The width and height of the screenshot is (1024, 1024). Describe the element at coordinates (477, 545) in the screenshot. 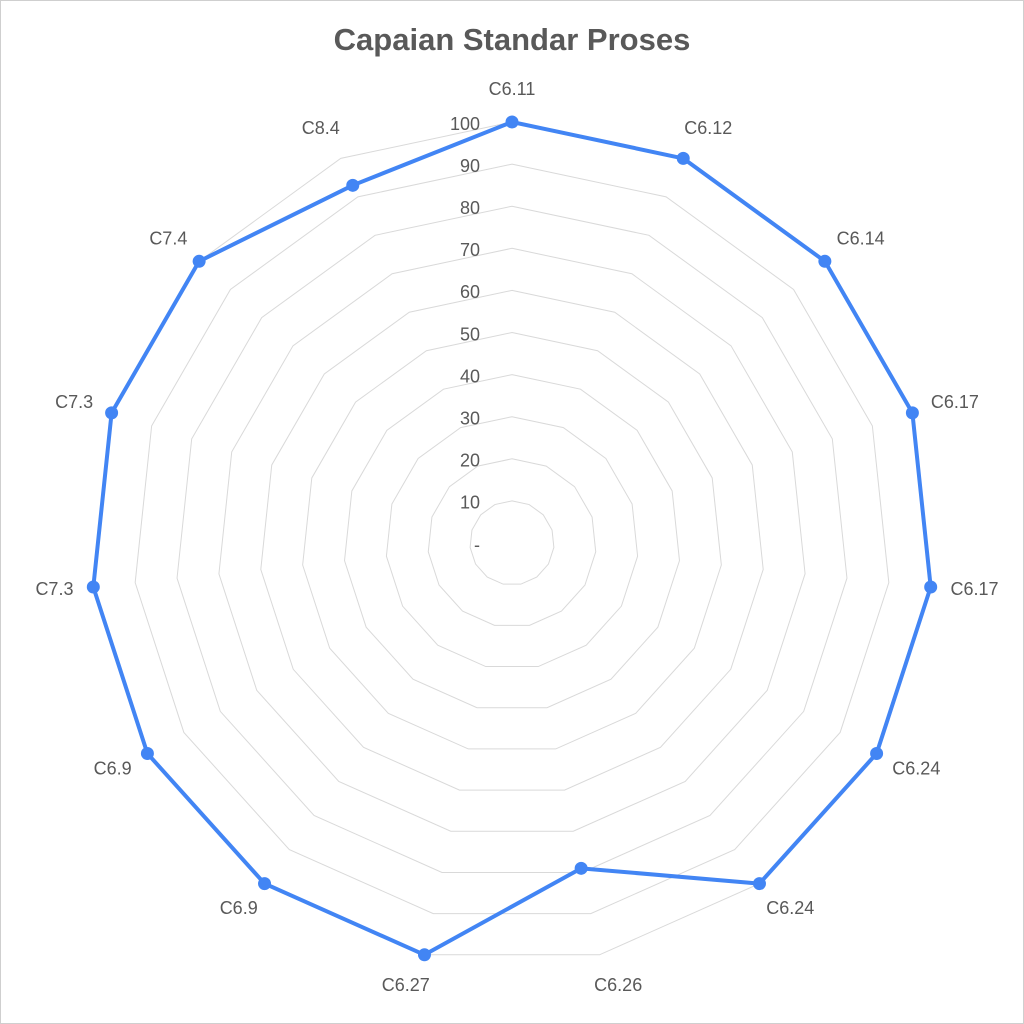

I see `r-tick-label: -` at that location.